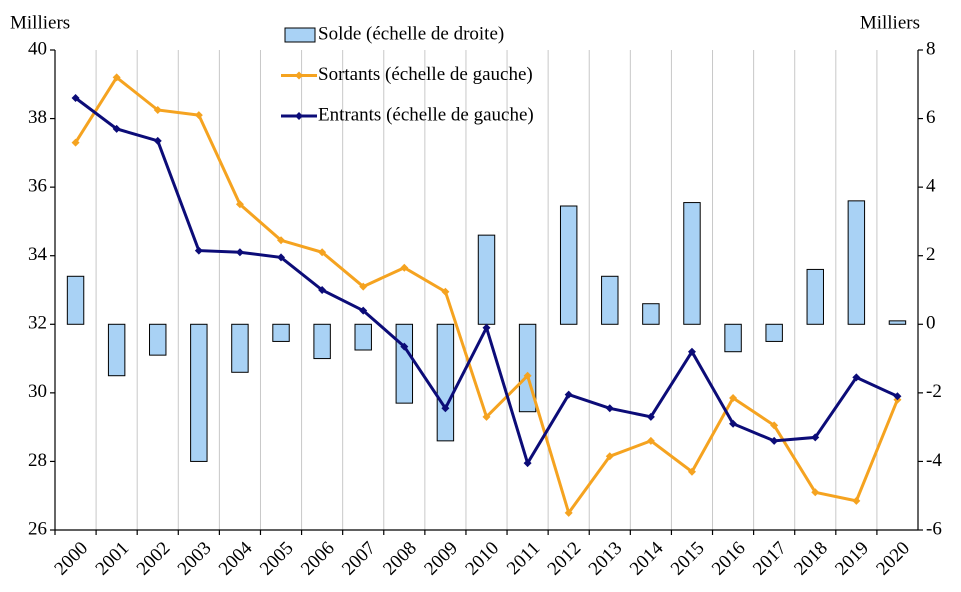  Describe the element at coordinates (931, 117) in the screenshot. I see `y2-tick-label: 6` at that location.